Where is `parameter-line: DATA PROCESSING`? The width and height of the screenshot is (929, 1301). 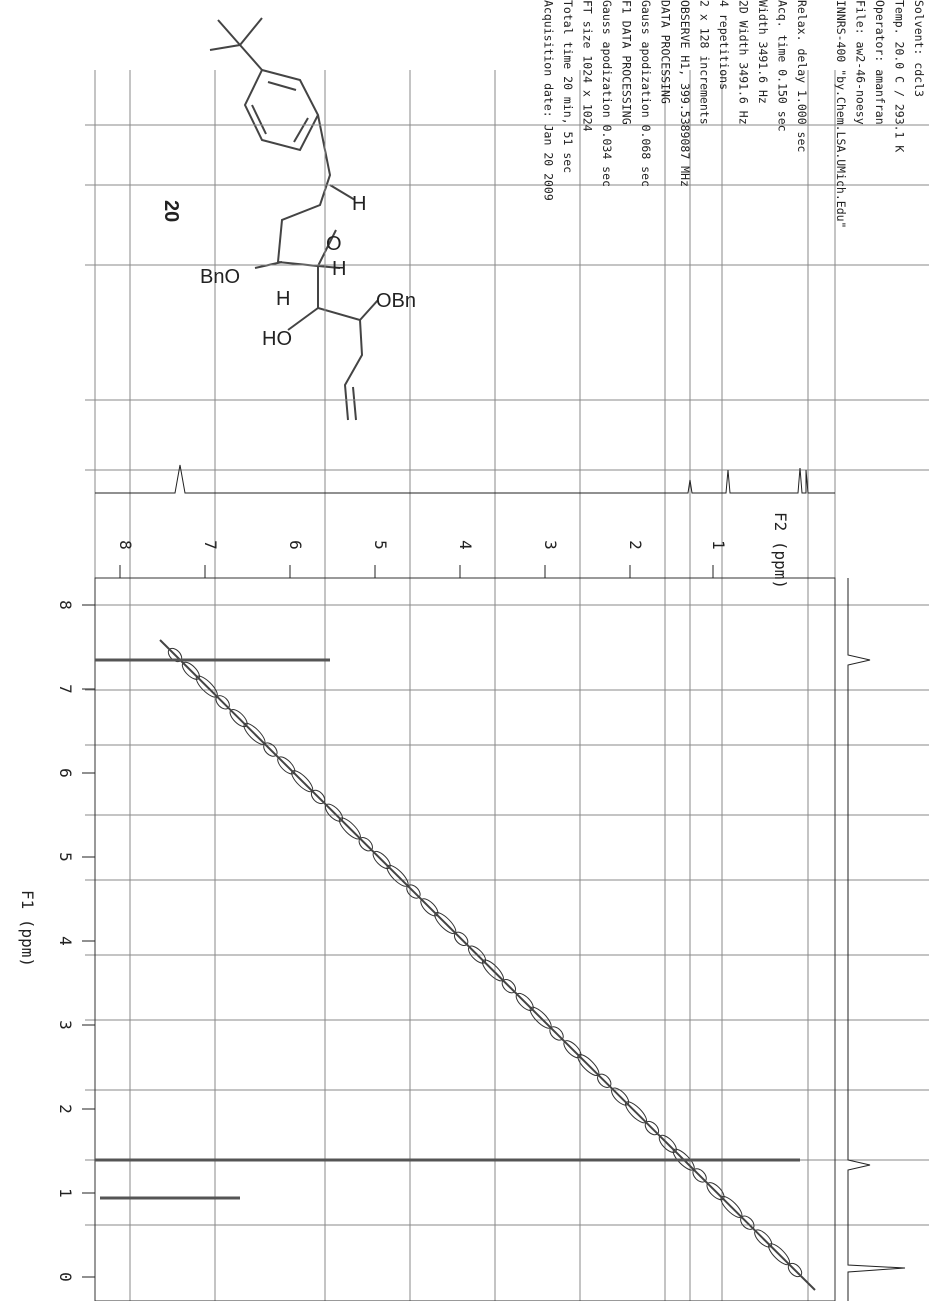
parameter-line: DATA PROCESSING is located at coordinates (666, 52).